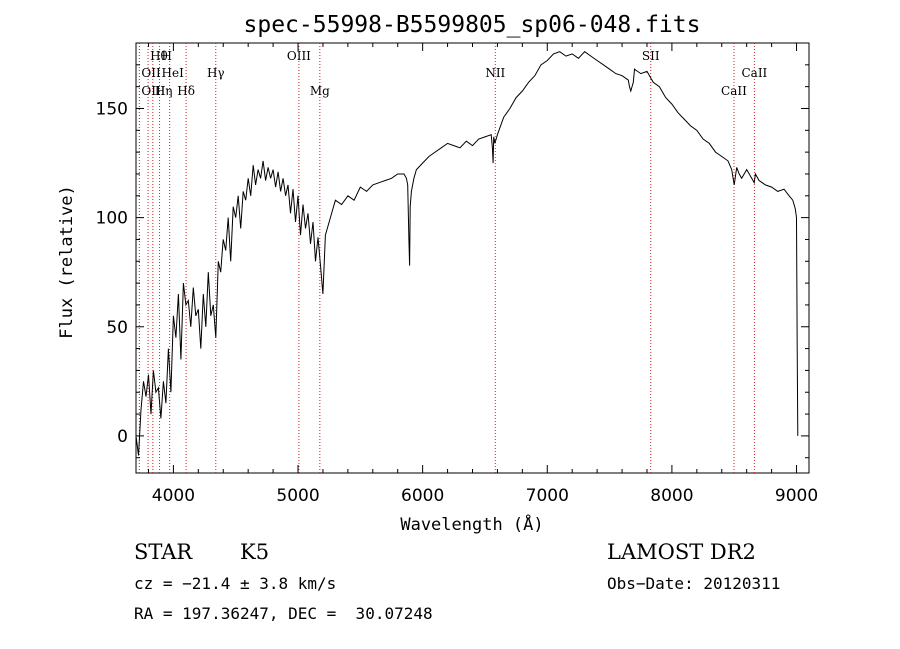 This screenshot has width=900, height=649. I want to click on x-tick-label: 6000, so click(422, 496).